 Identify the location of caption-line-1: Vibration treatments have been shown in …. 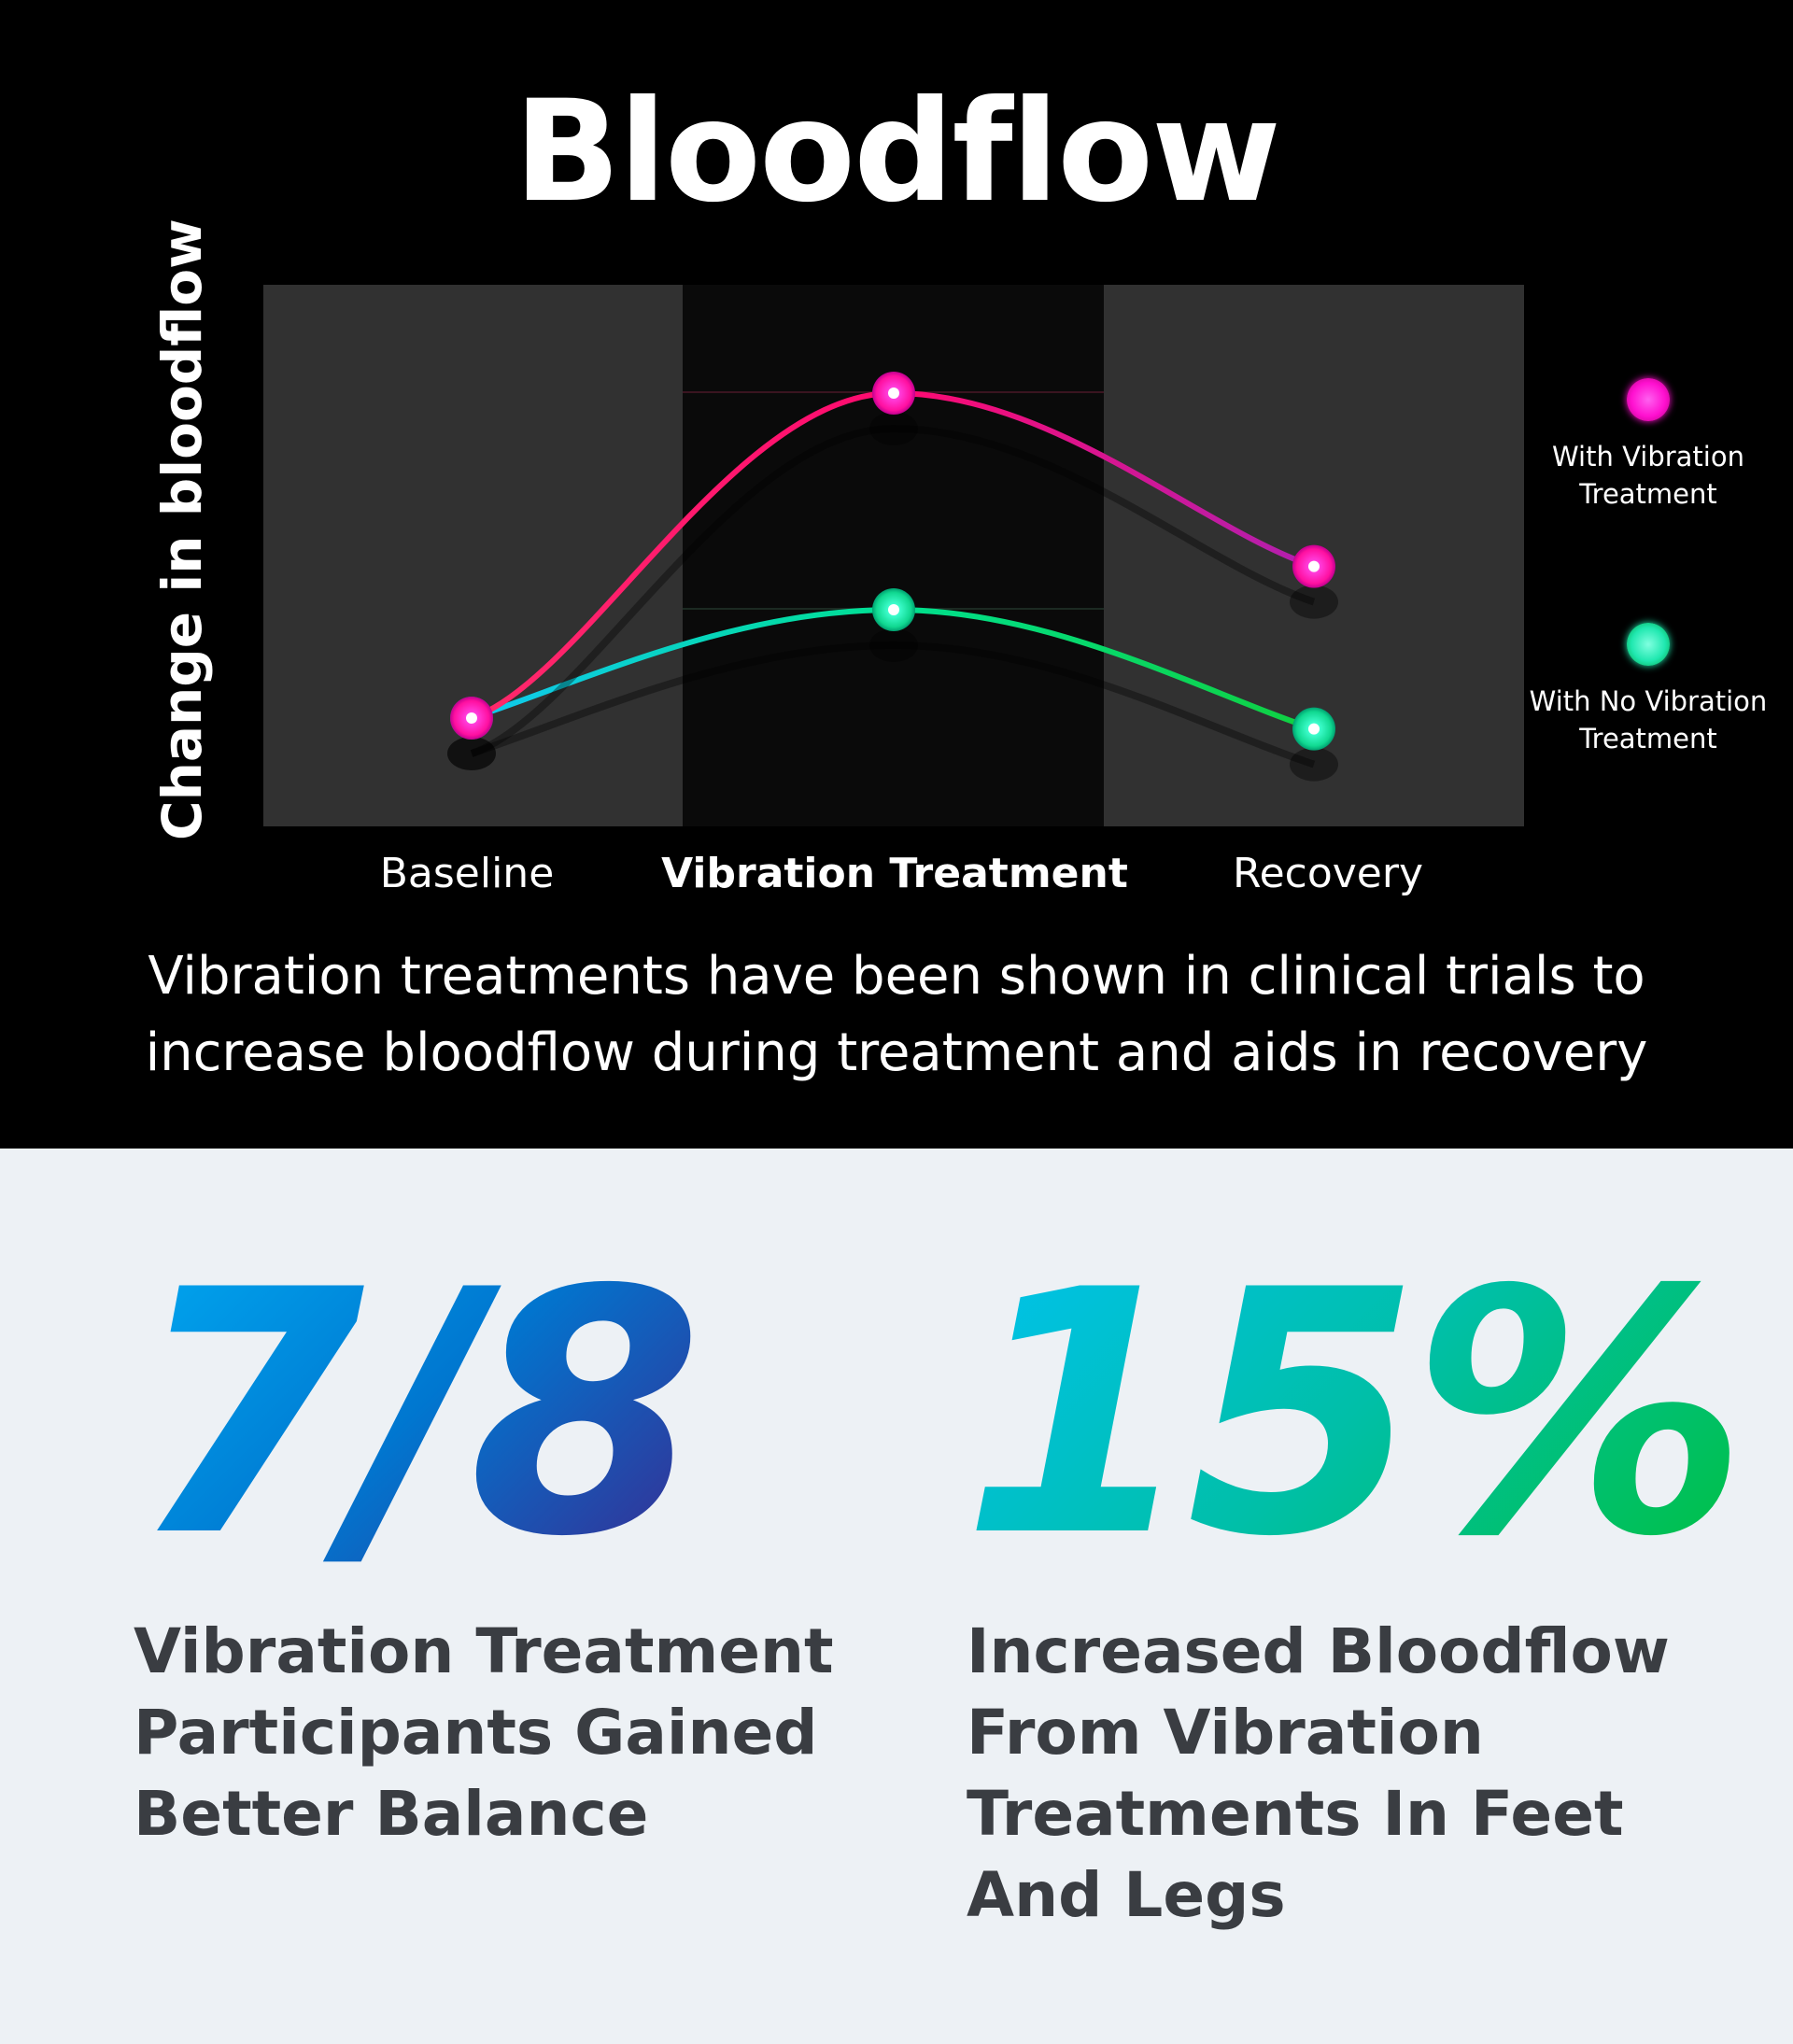
(896, 976).